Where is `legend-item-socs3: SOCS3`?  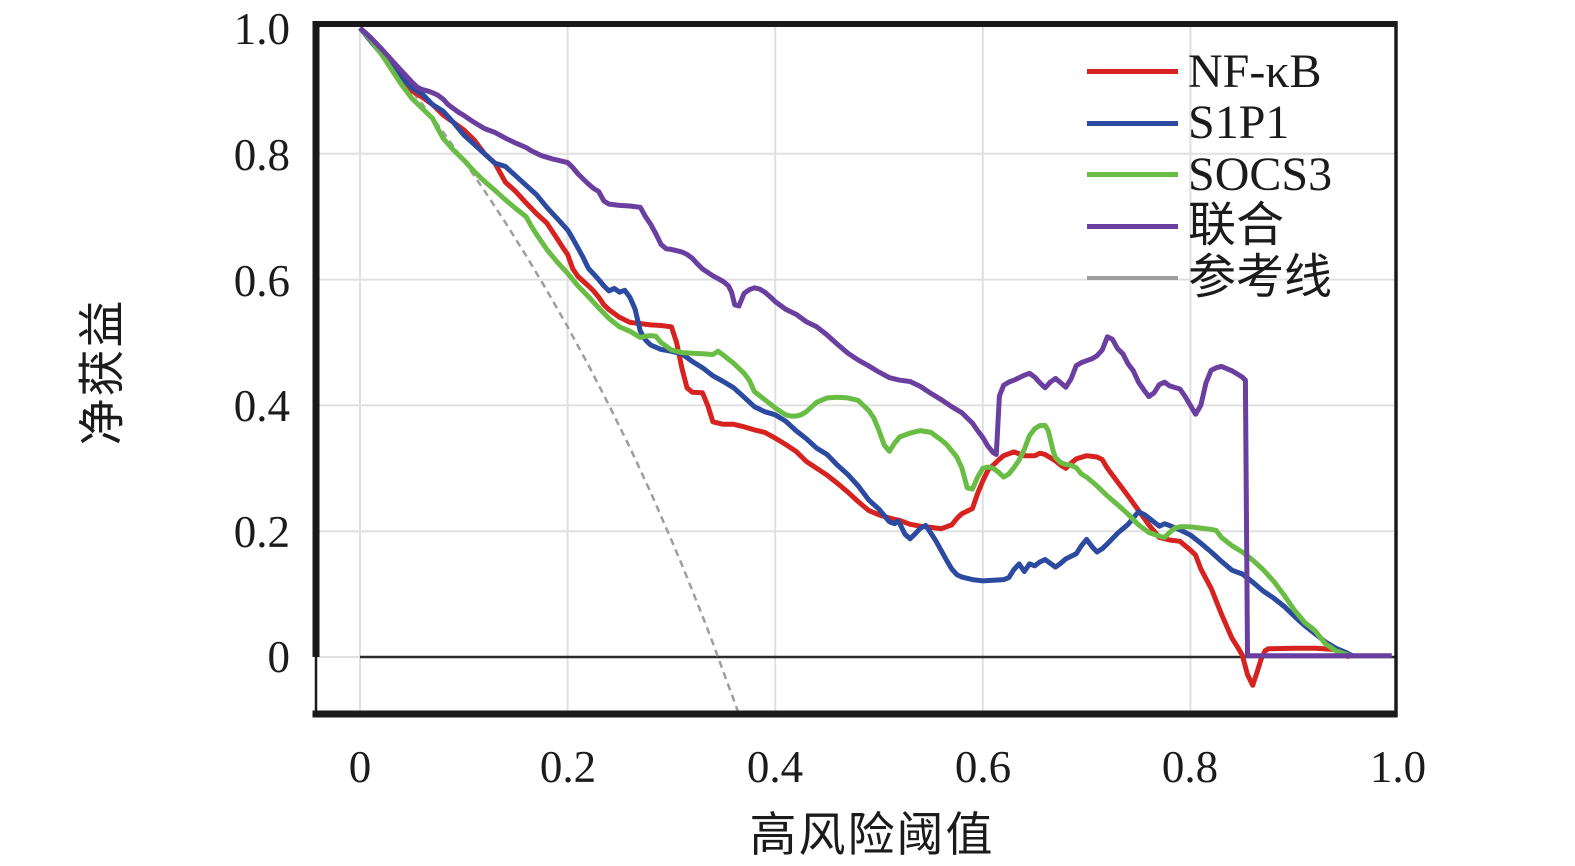 legend-item-socs3: SOCS3 is located at coordinates (1209, 175).